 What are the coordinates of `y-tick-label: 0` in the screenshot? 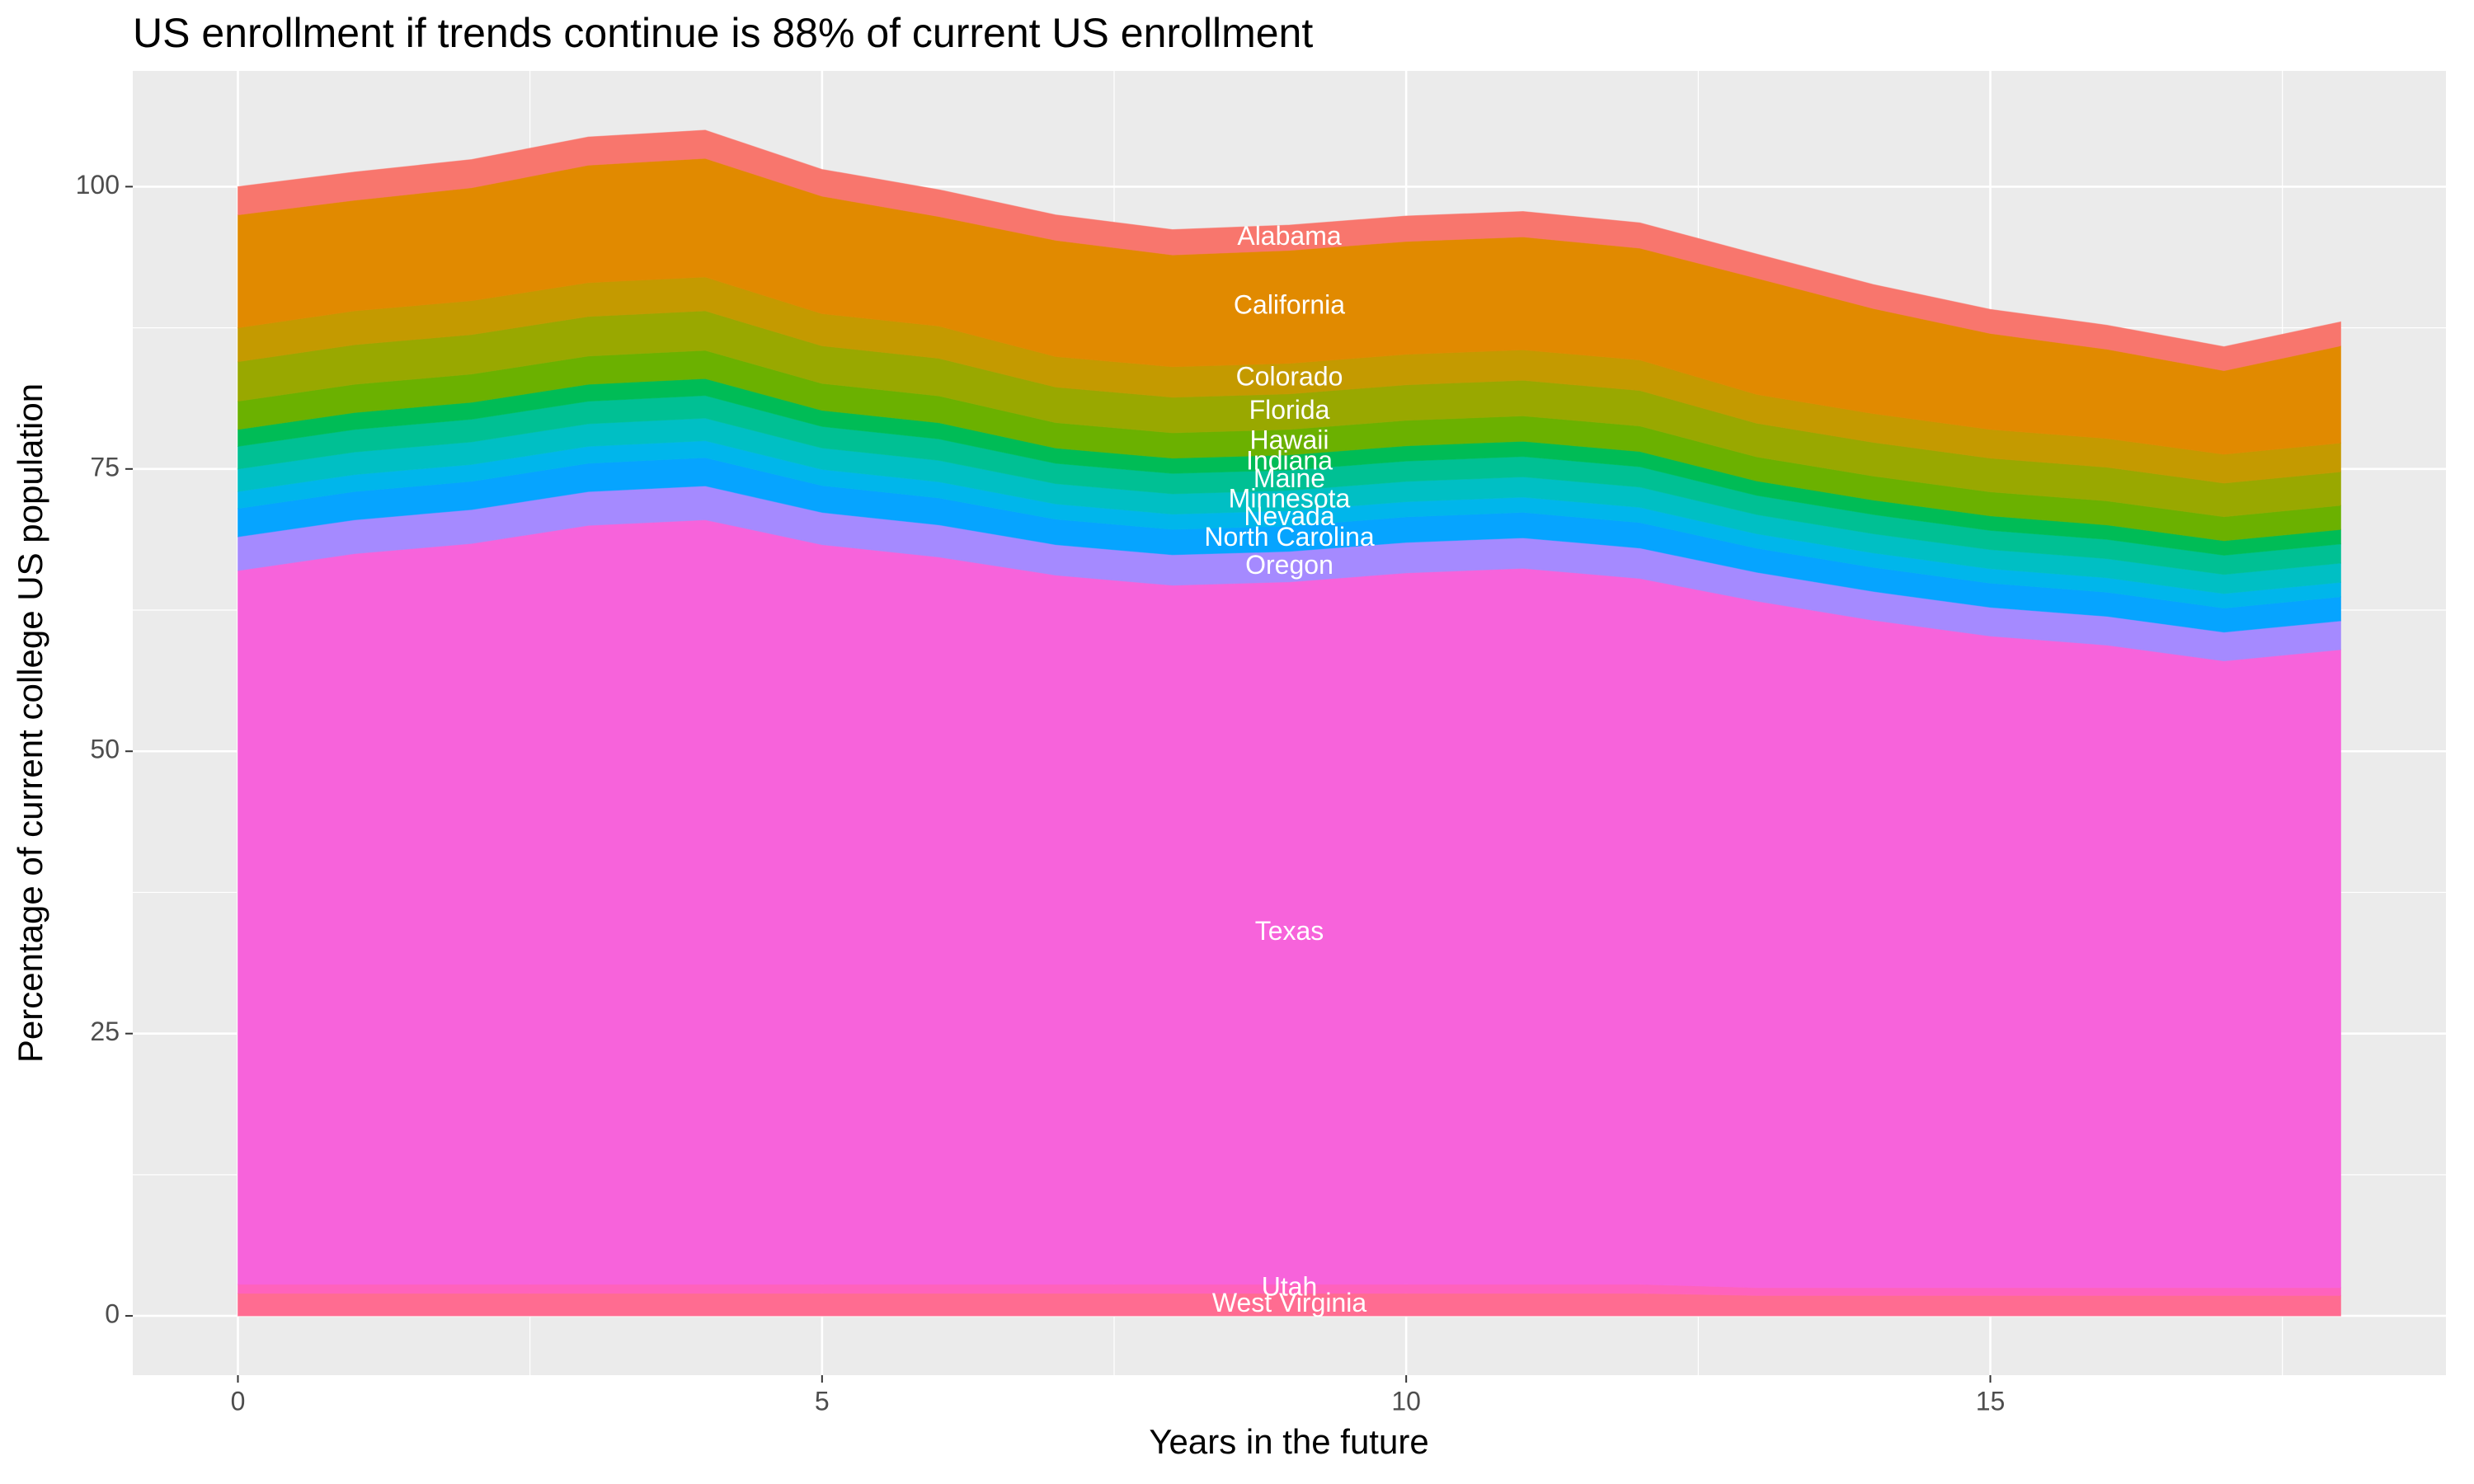 It's located at (112, 1314).